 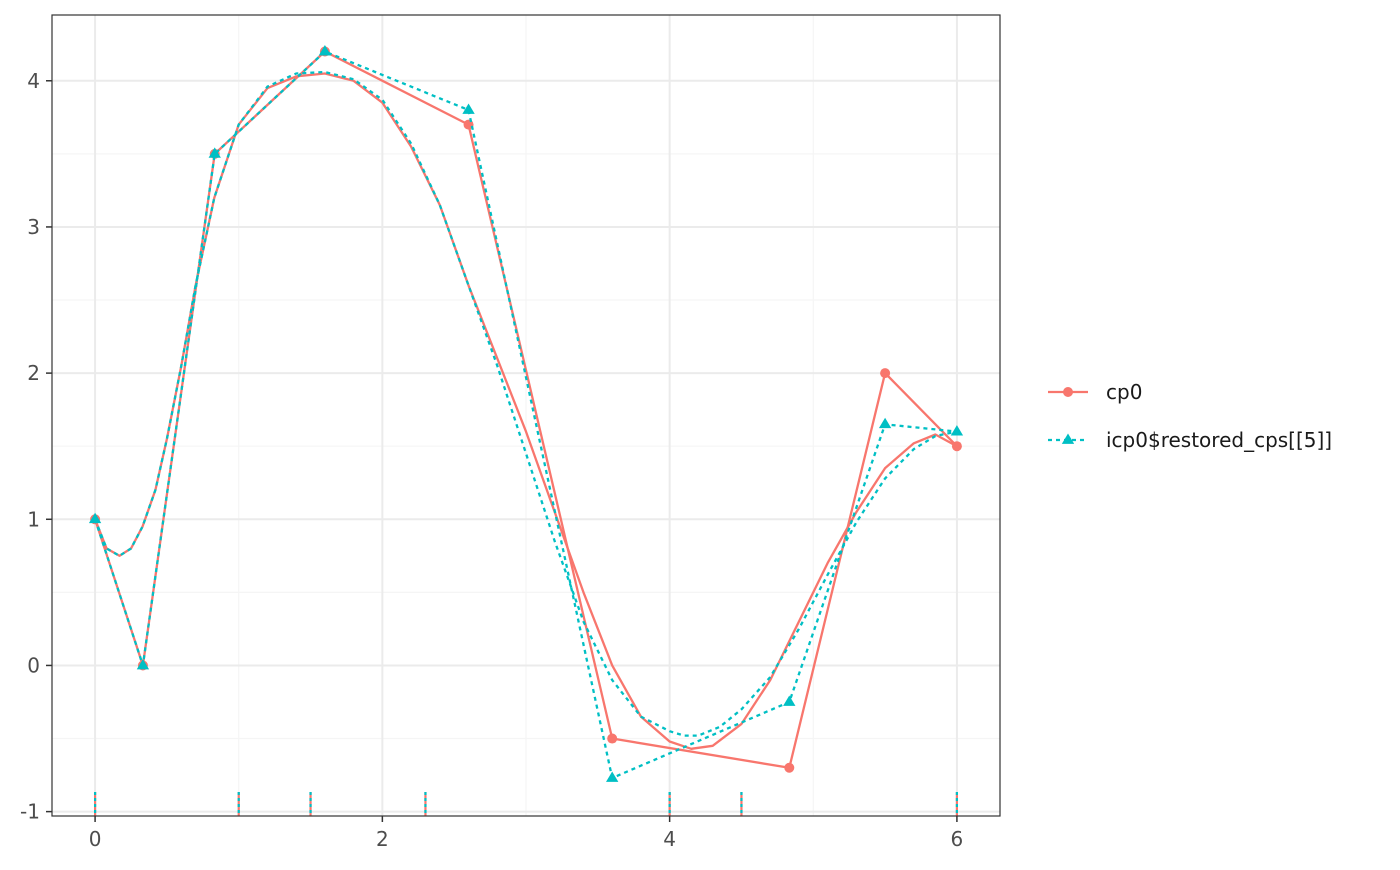 What do you see at coordinates (669, 839) in the screenshot?
I see `x-tick-label: 4` at bounding box center [669, 839].